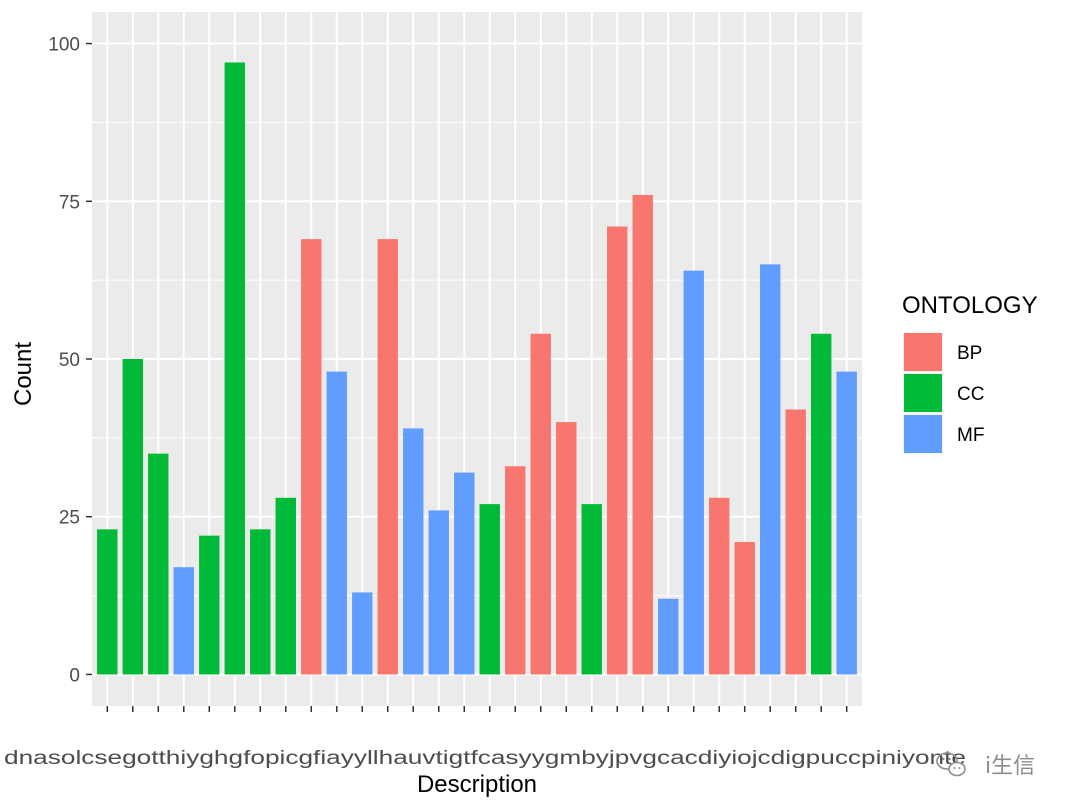  Describe the element at coordinates (970, 373) in the screenshot. I see `legend: ONTOLOGY BP CC MF` at that location.